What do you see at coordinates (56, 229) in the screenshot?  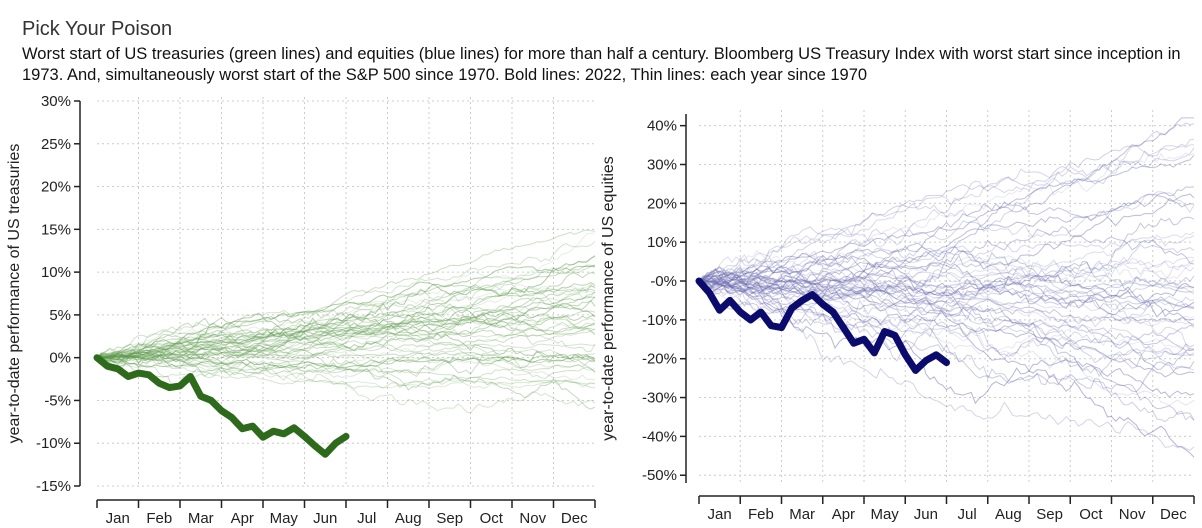 I see `y-tick-label: 15%` at bounding box center [56, 229].